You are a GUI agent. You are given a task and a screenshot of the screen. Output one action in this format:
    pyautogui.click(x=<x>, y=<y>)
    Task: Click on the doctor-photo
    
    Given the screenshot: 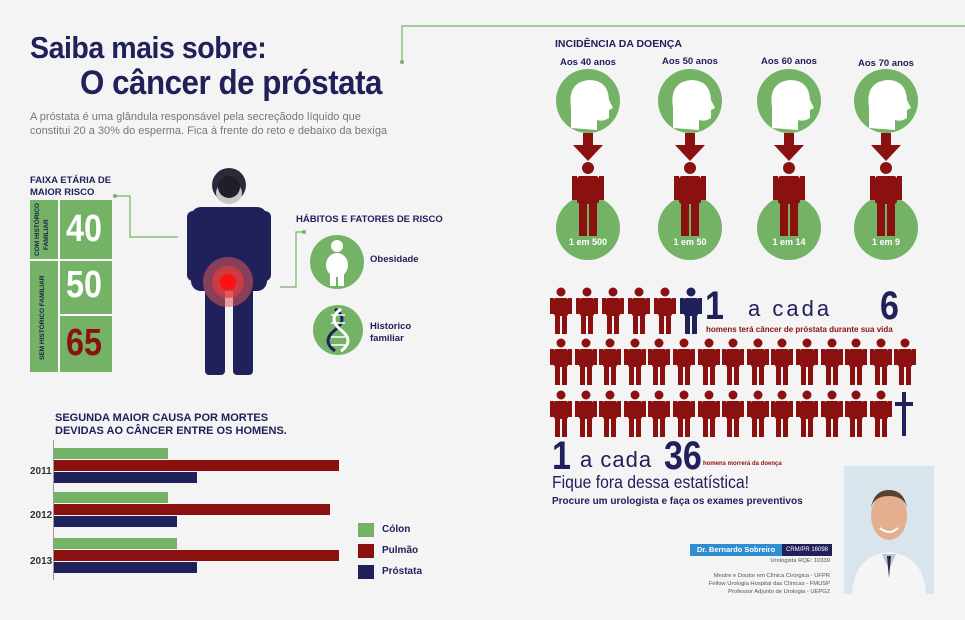 What is the action you would take?
    pyautogui.click(x=889, y=530)
    